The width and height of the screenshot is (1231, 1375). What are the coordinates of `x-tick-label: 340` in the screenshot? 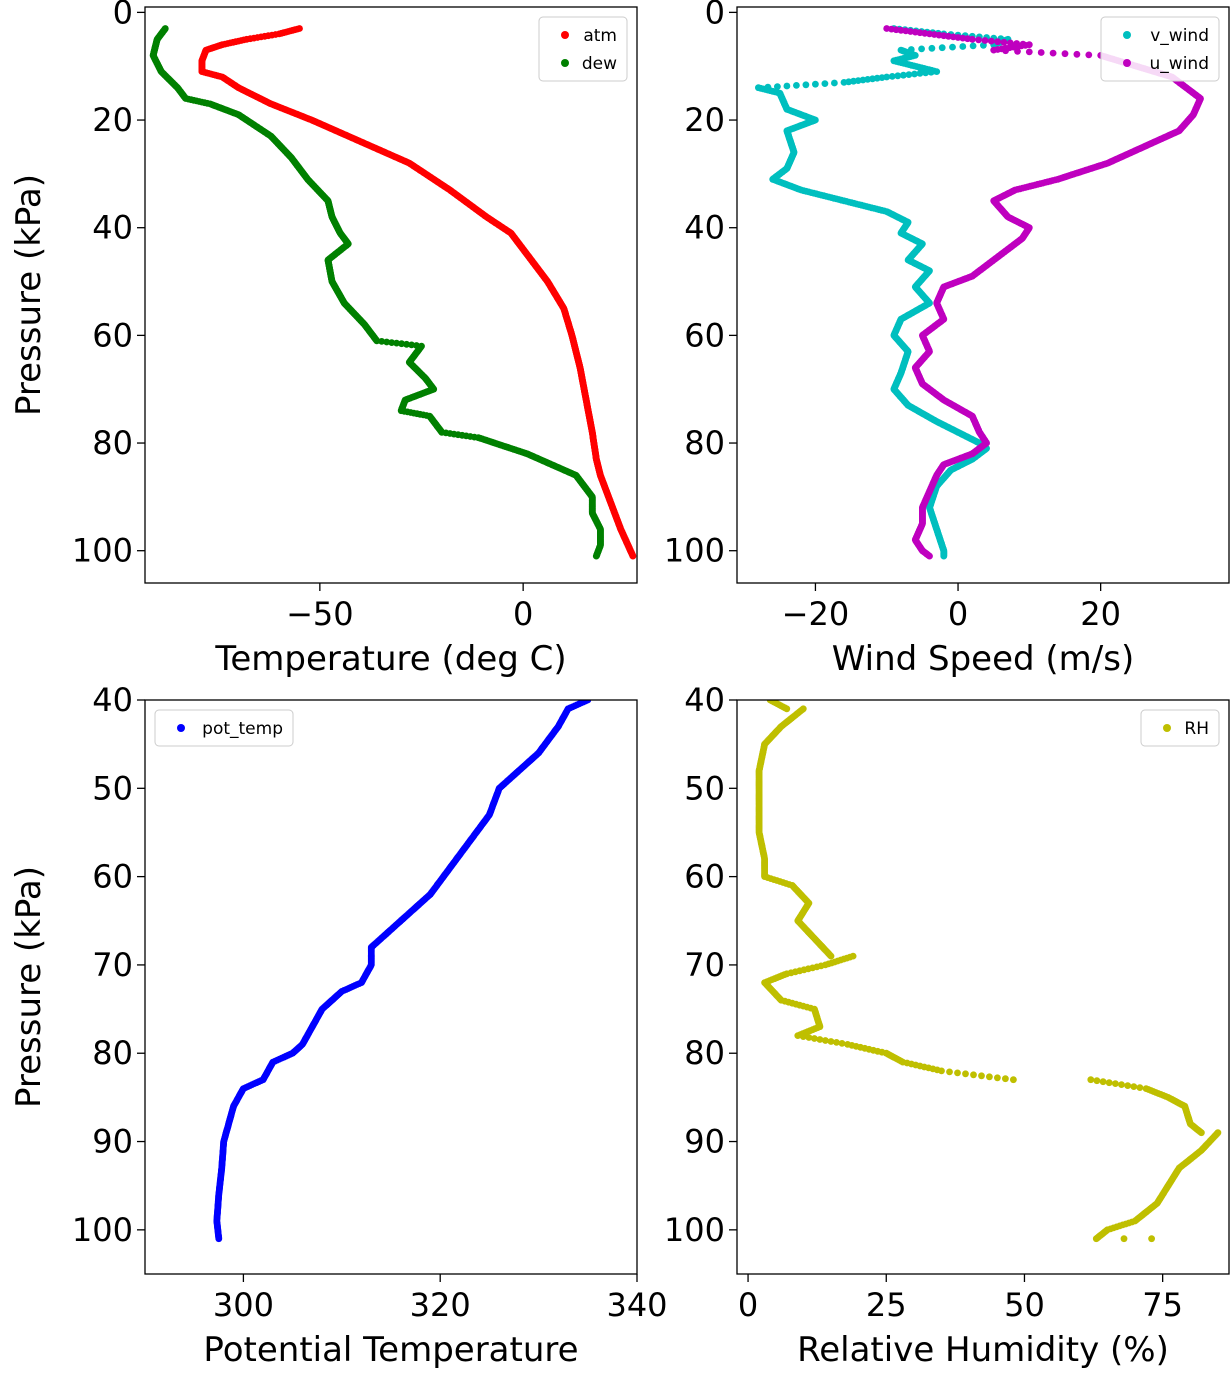 It's located at (636, 1305).